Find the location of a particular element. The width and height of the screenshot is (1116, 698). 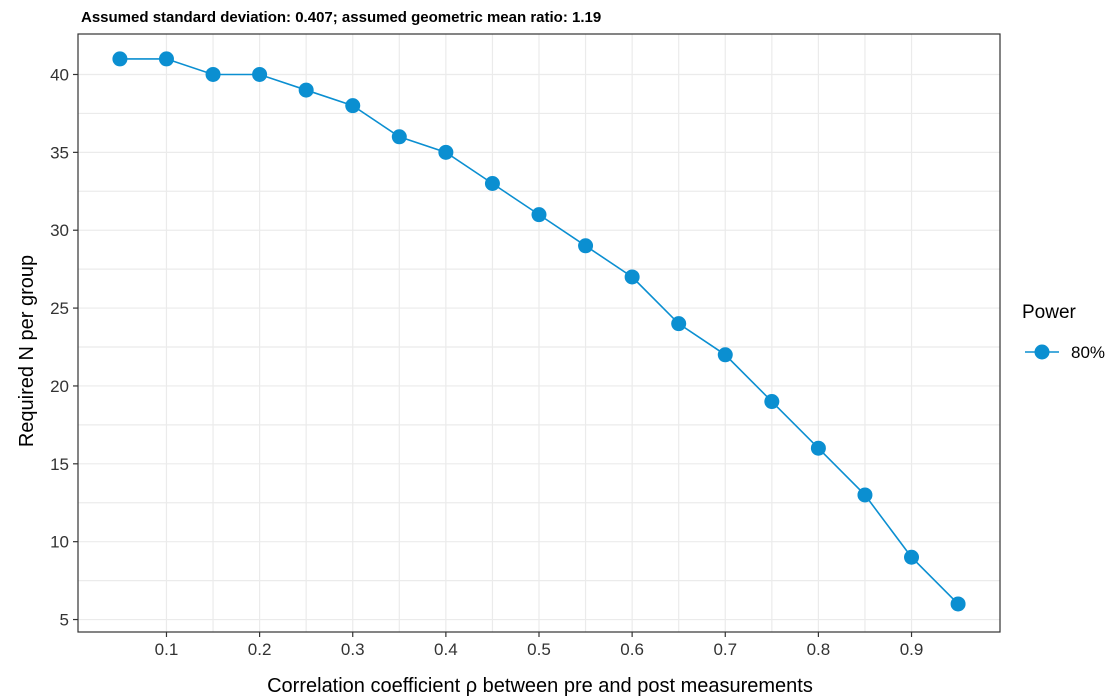

x-tick-label: 0.4 is located at coordinates (446, 649).